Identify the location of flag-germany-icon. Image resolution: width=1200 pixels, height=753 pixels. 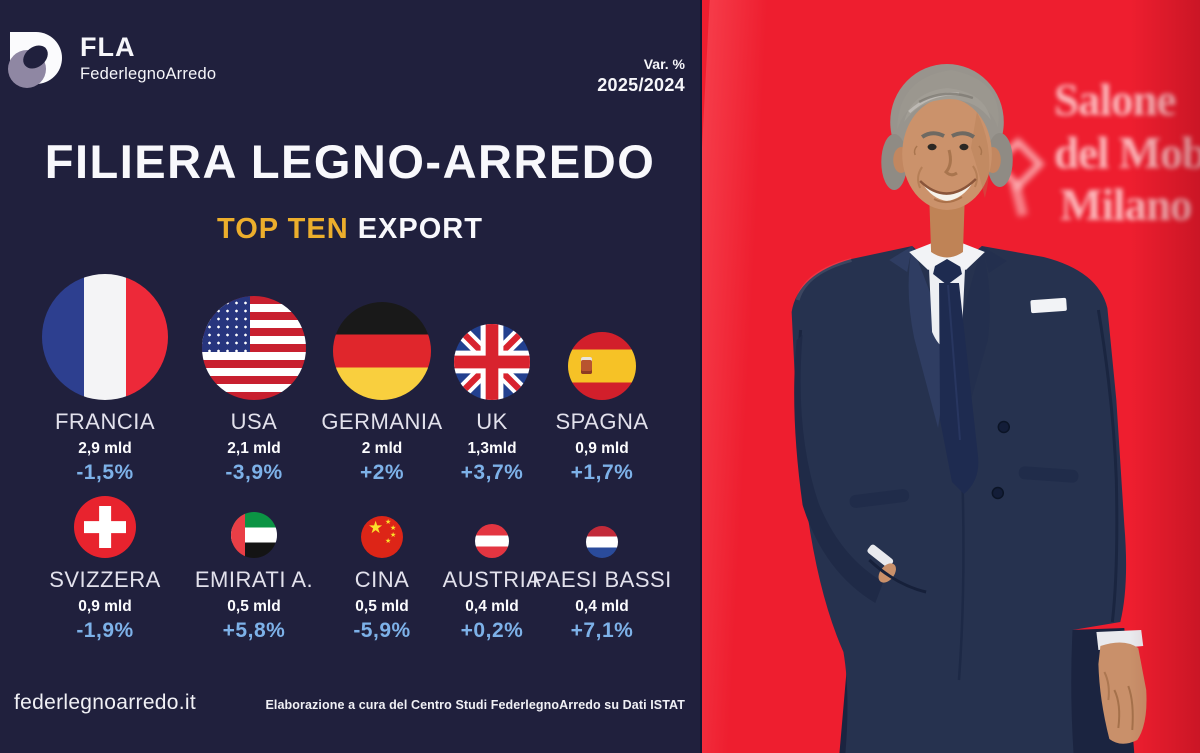
(382, 351).